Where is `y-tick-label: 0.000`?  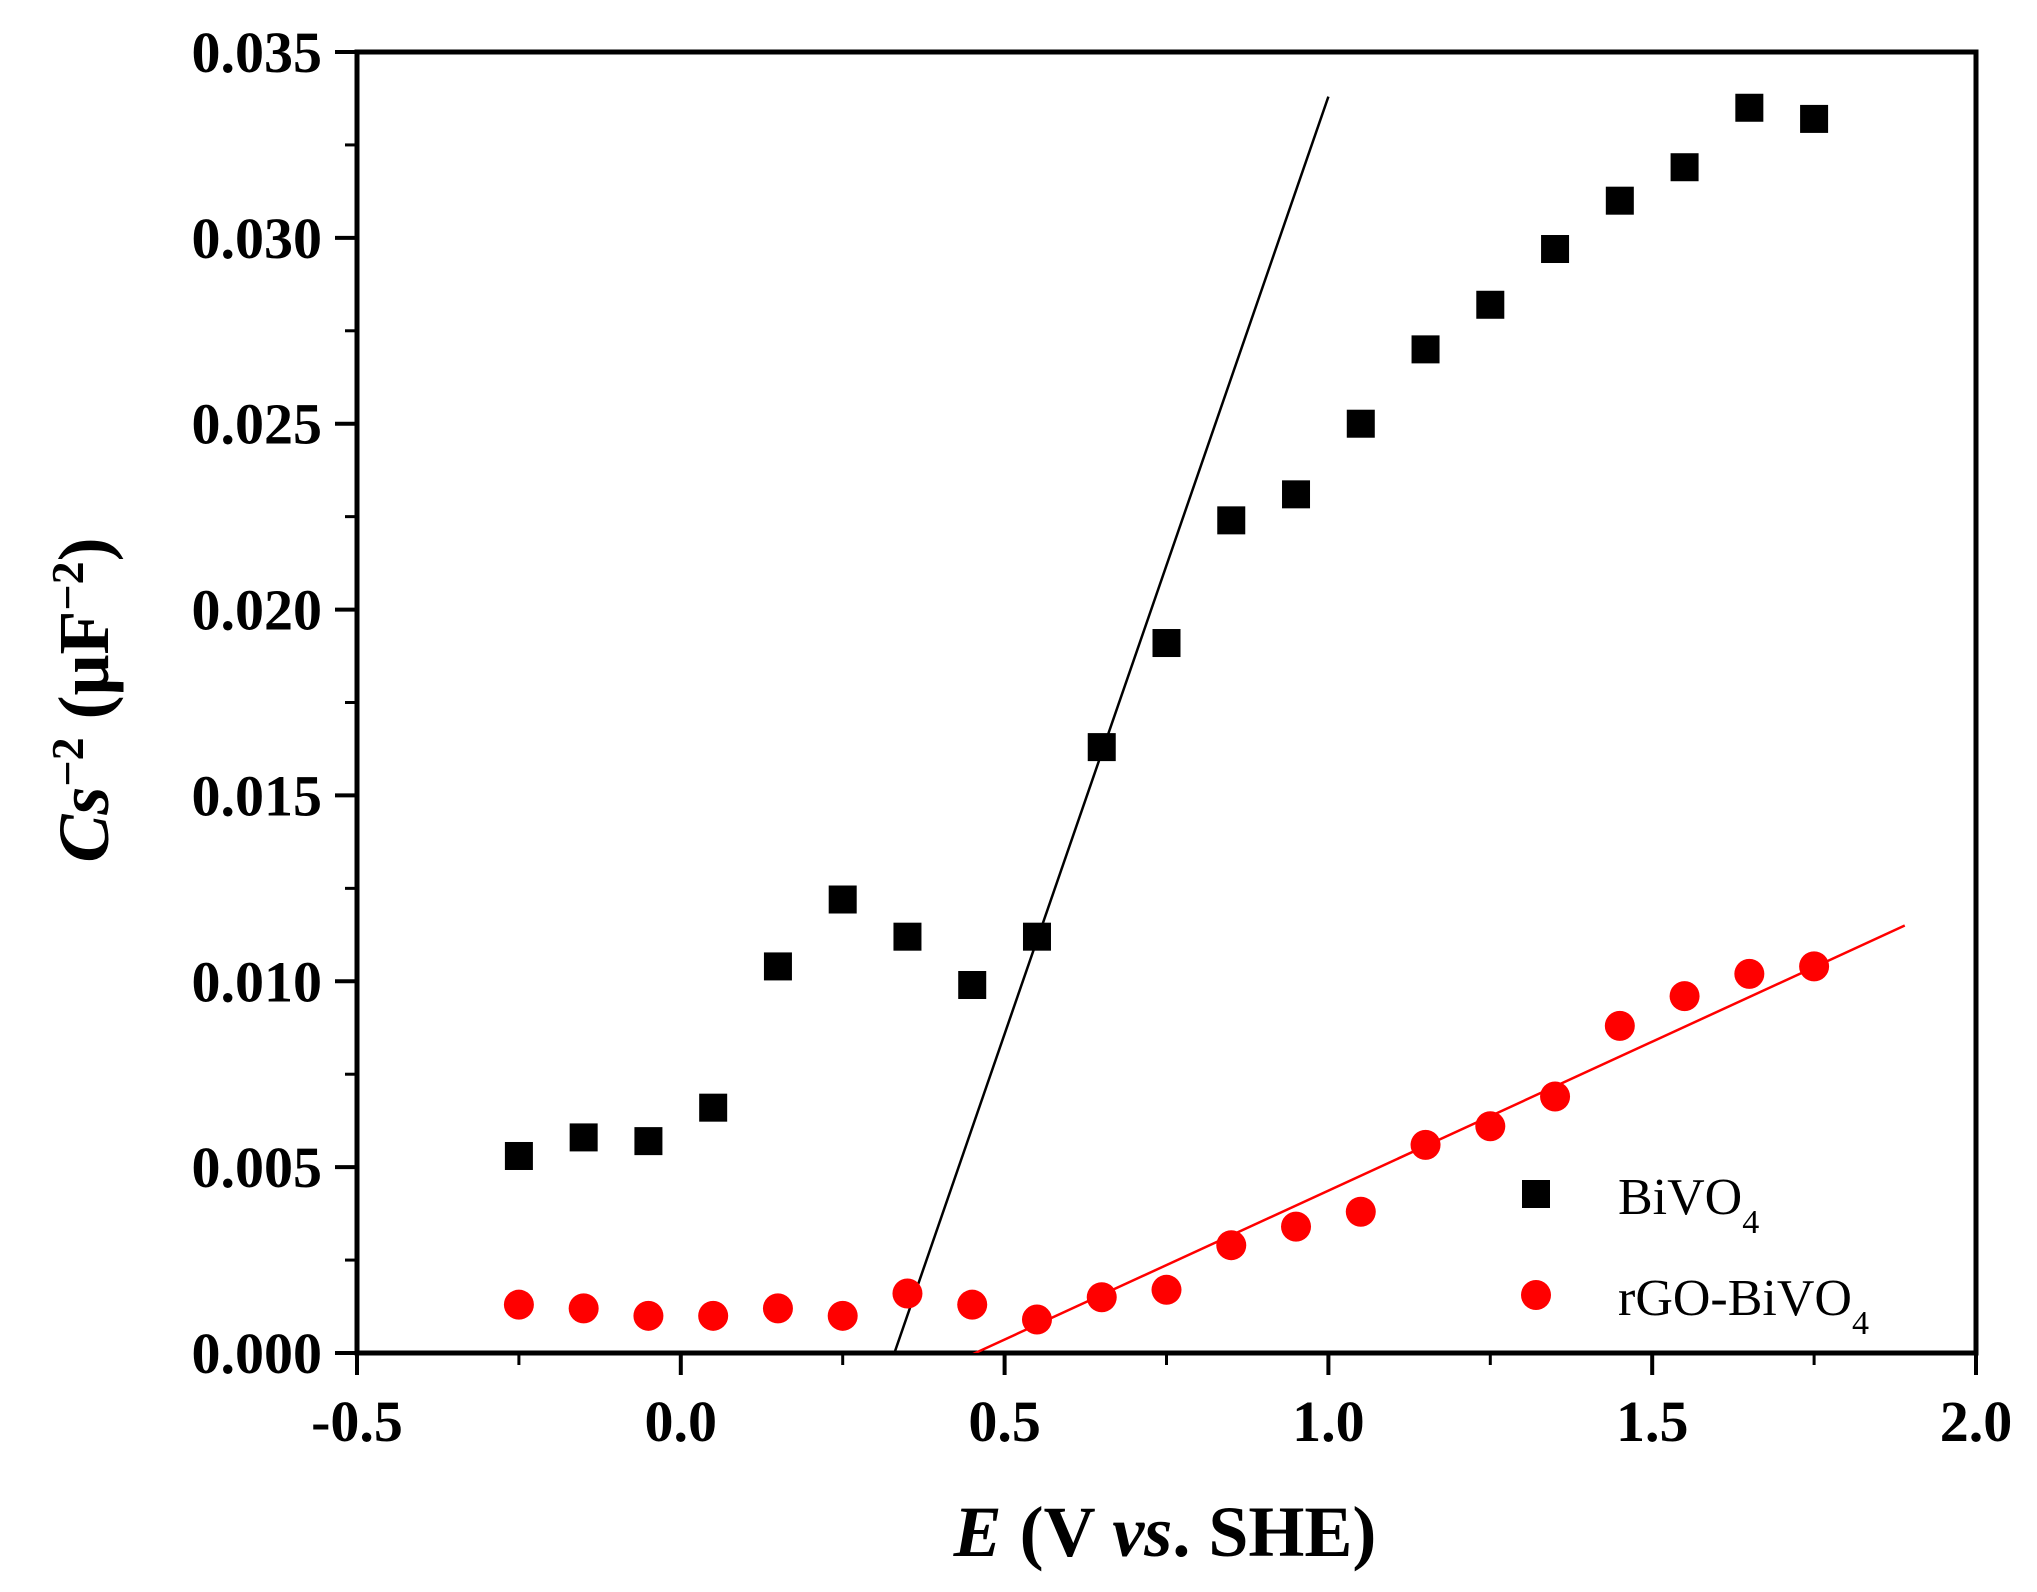
y-tick-label: 0.000 is located at coordinates (257, 1353).